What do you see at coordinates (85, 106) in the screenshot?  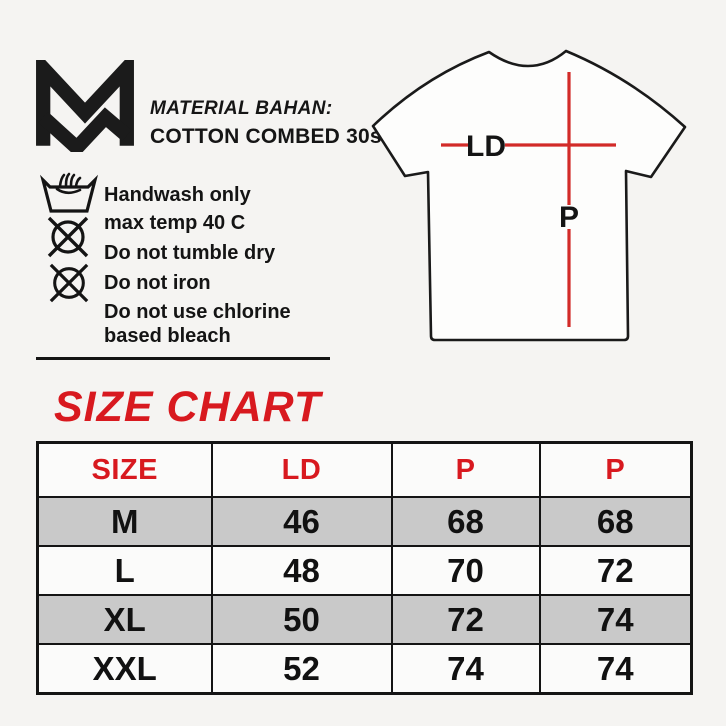 I see `mm-monogram-logo` at bounding box center [85, 106].